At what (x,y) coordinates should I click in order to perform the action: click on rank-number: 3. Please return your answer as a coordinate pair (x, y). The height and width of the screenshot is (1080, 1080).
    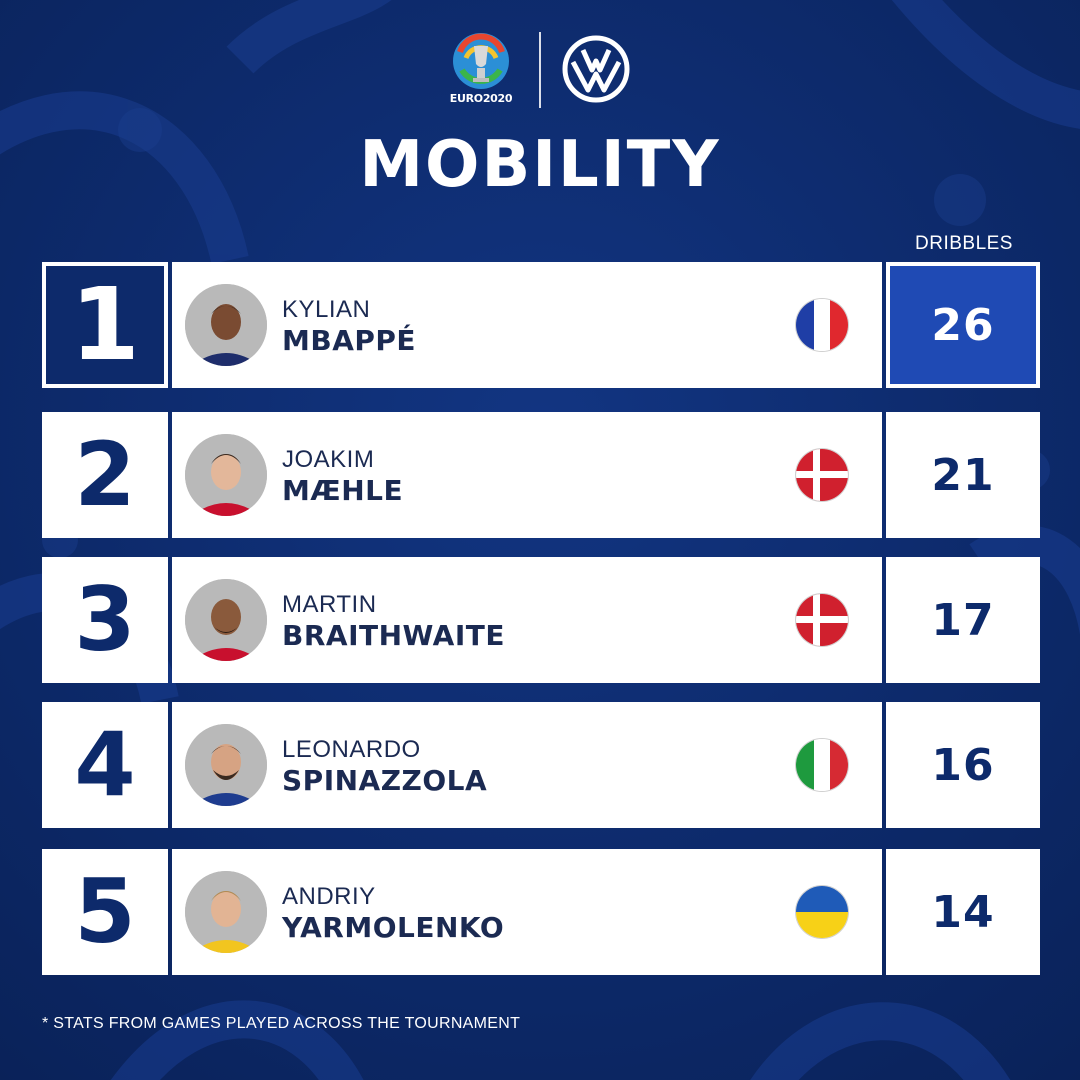
    Looking at the image, I should click on (105, 619).